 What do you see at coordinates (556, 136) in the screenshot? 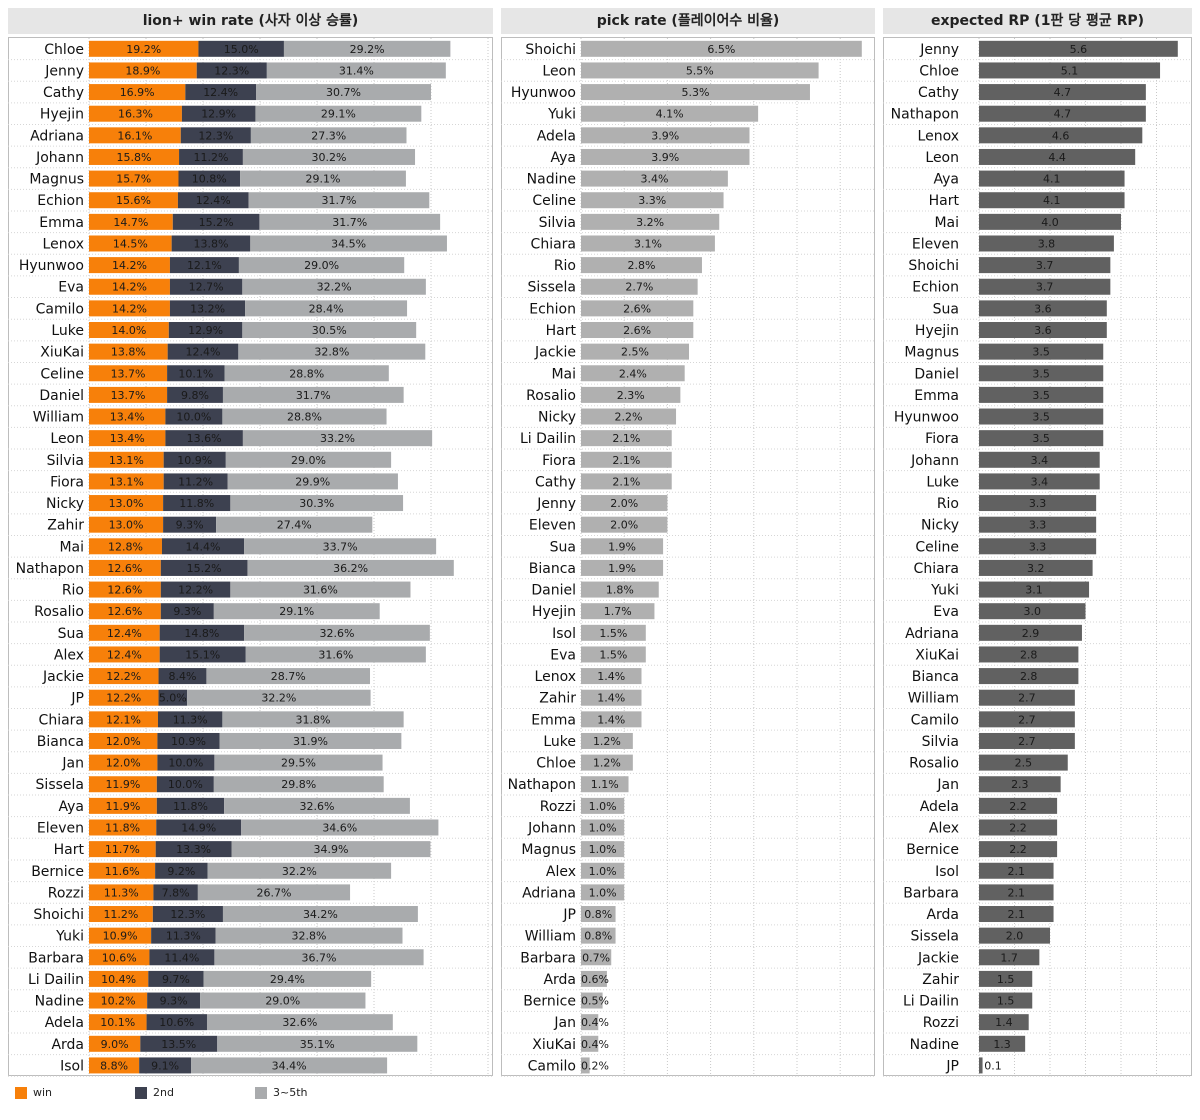
I see `category-label-adela: Adela` at bounding box center [556, 136].